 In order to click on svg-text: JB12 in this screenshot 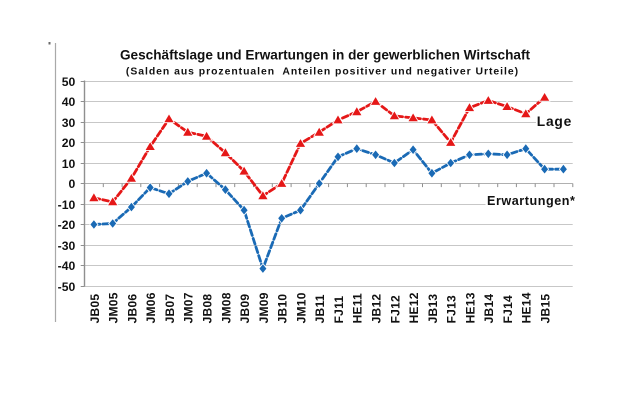, I will do `click(377, 309)`.